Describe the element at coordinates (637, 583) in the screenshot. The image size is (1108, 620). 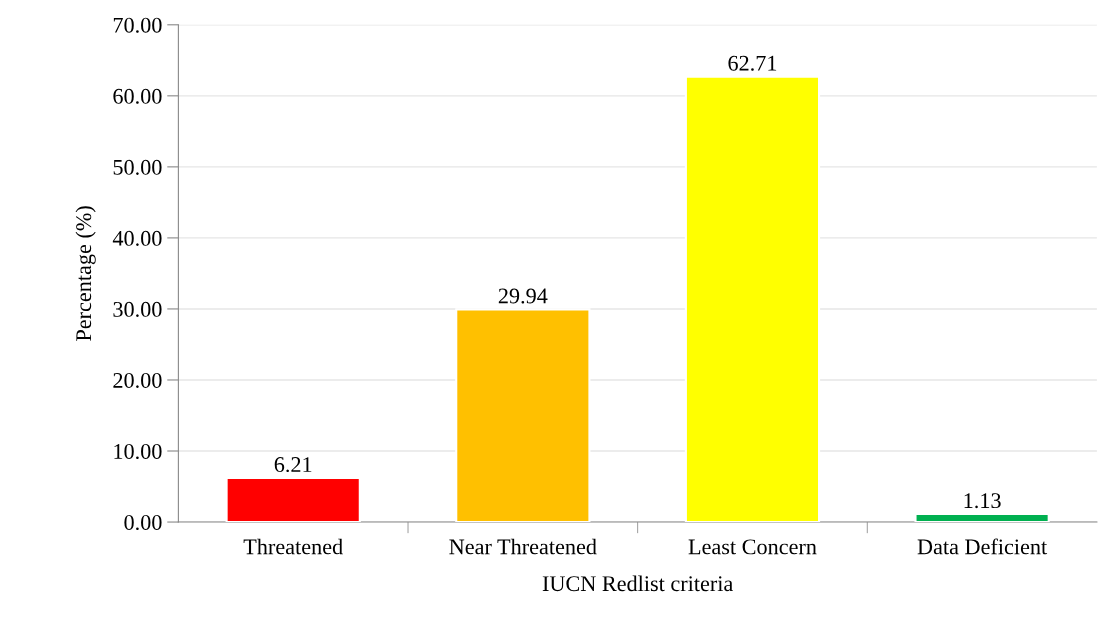
I see `x-axis-title: IUCN Redlist criteria` at that location.